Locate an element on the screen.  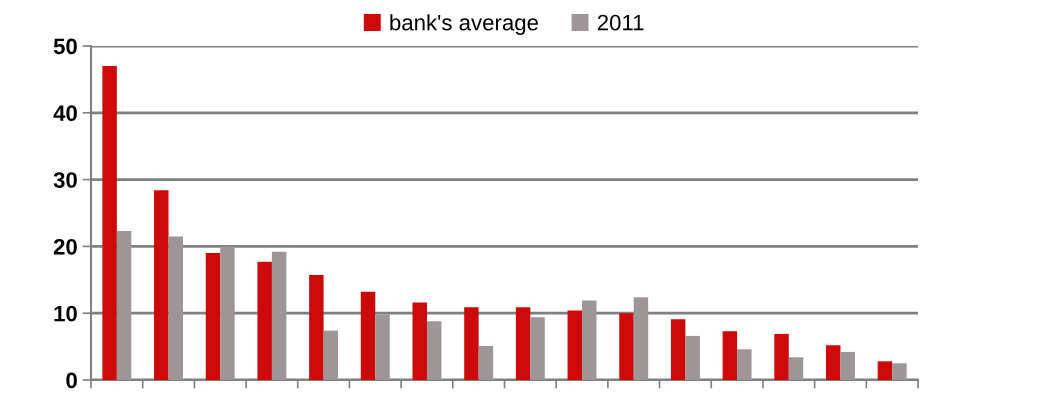
y-tick-label: 40 is located at coordinates (65, 113).